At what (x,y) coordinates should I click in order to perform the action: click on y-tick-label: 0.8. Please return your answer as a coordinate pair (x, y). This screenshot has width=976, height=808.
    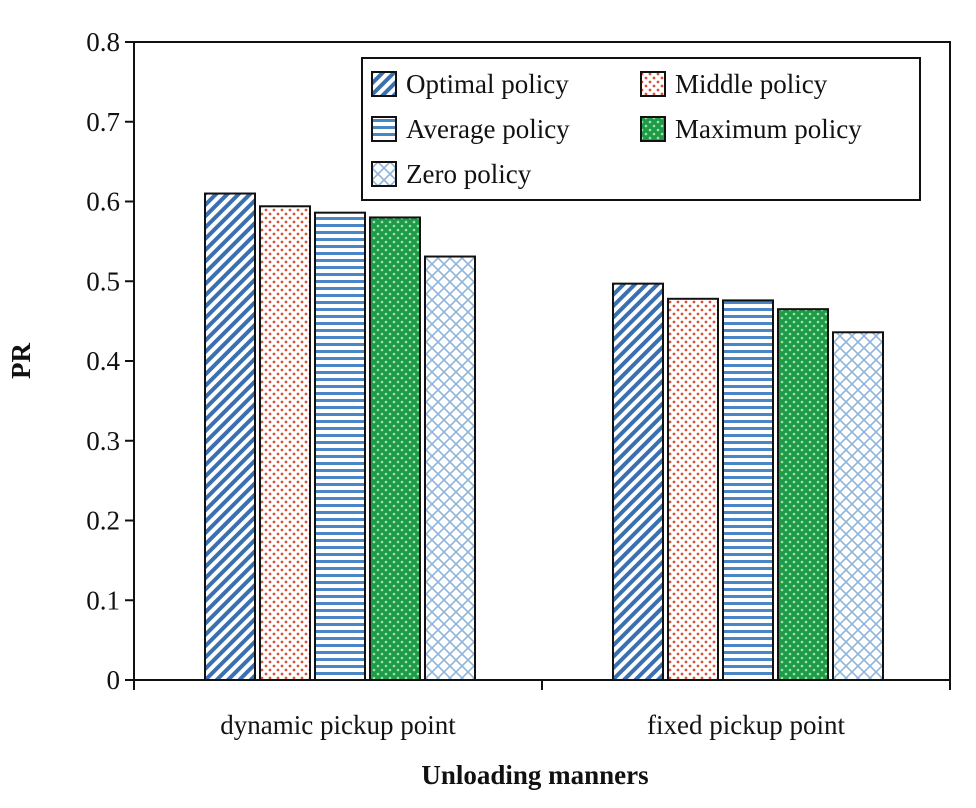
    Looking at the image, I should click on (103, 42).